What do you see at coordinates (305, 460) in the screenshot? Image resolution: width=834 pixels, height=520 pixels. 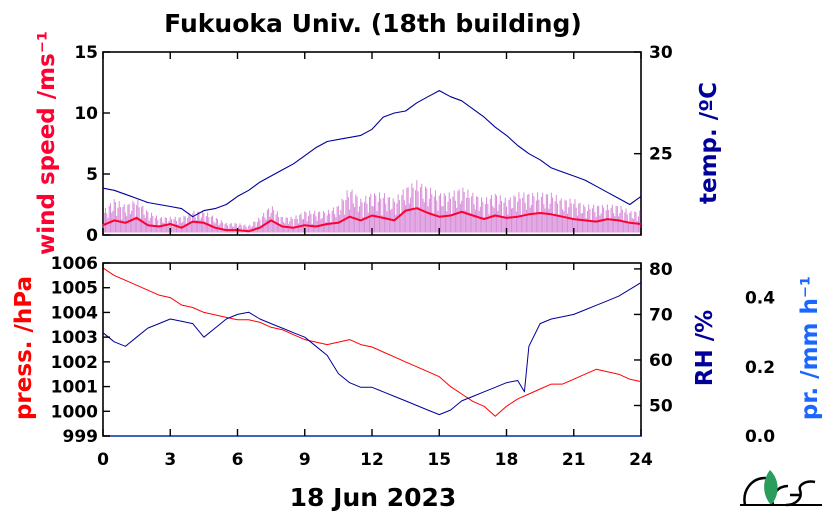 I see `time-tick-label: 9` at bounding box center [305, 460].